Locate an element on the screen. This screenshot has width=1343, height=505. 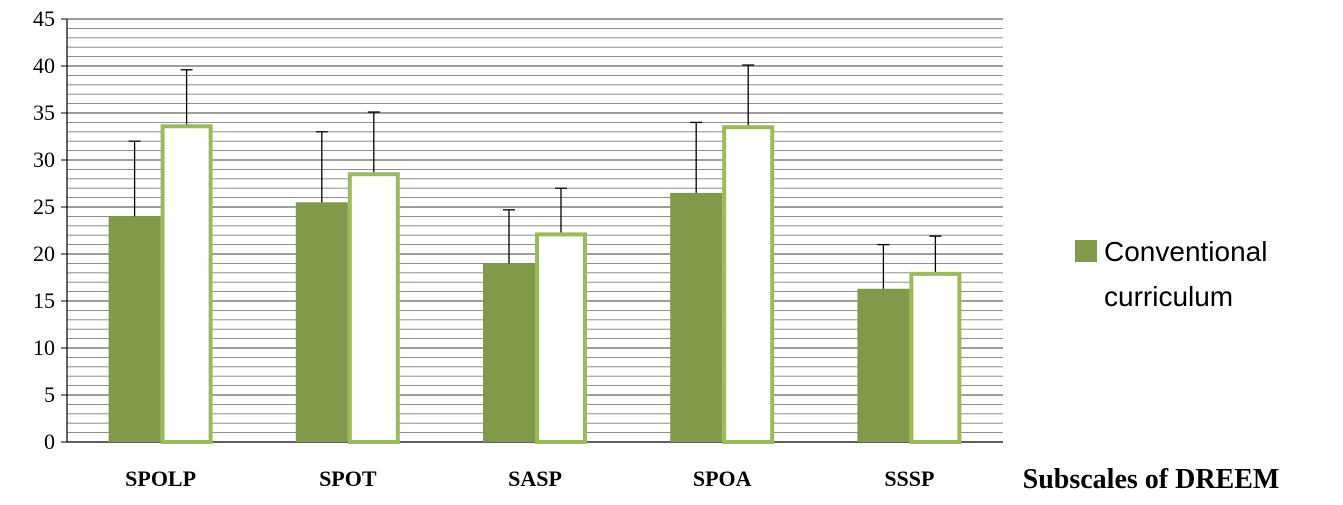
bar-2-SASP is located at coordinates (561, 338).